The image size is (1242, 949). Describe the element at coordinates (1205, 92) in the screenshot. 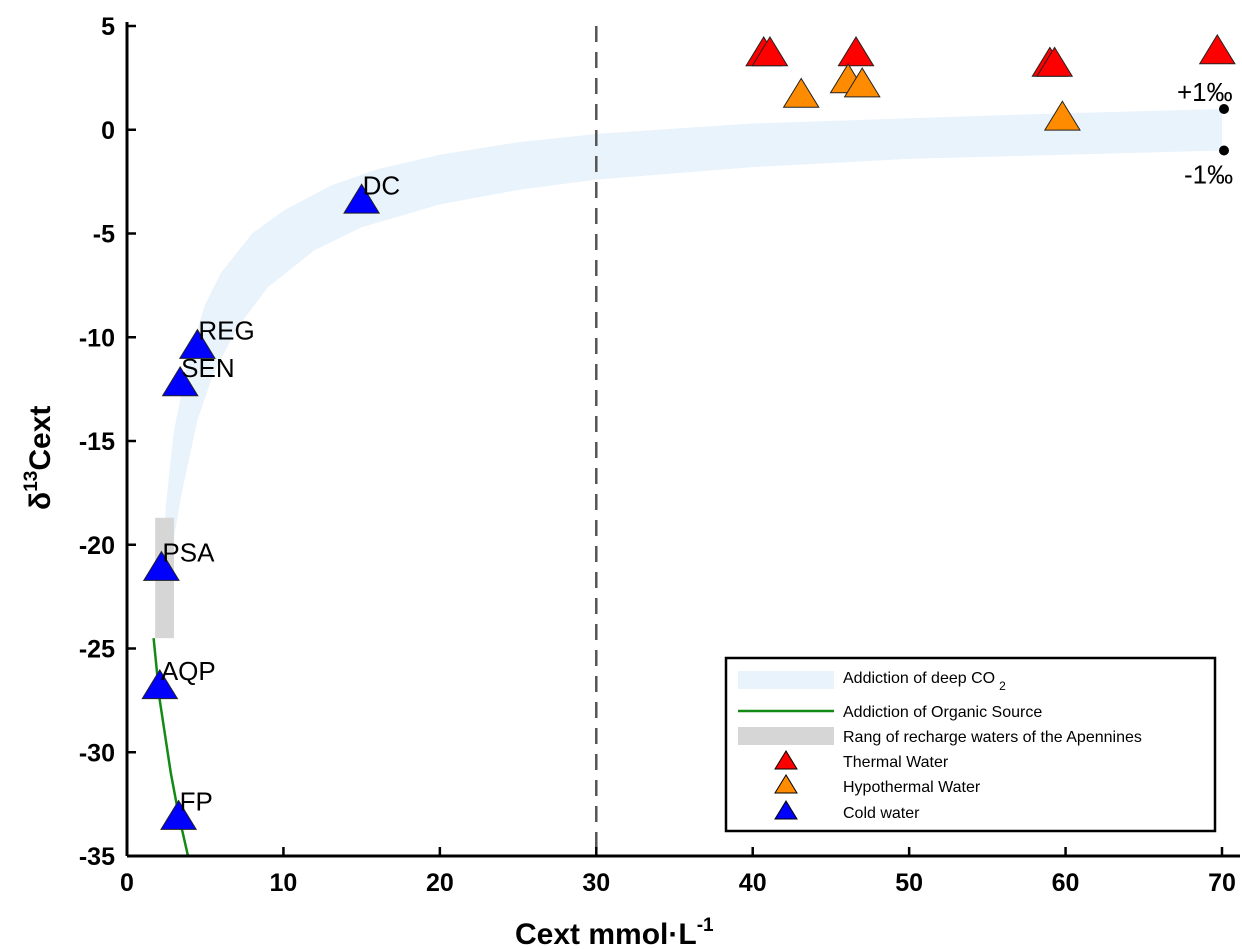

I see `annotation-upper: +1‰` at that location.